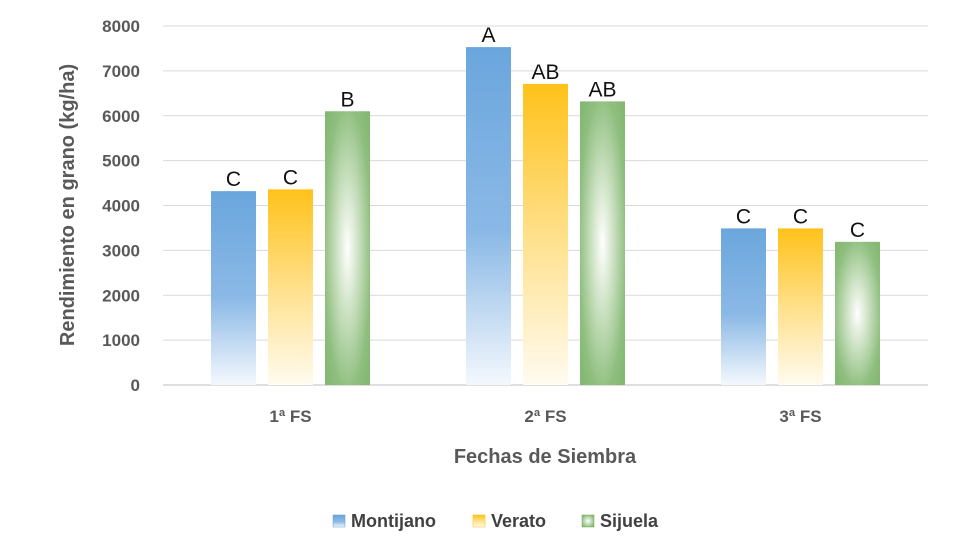 The height and width of the screenshot is (560, 980). What do you see at coordinates (629, 521) in the screenshot?
I see `legend-label-sijuela: Sijuela` at bounding box center [629, 521].